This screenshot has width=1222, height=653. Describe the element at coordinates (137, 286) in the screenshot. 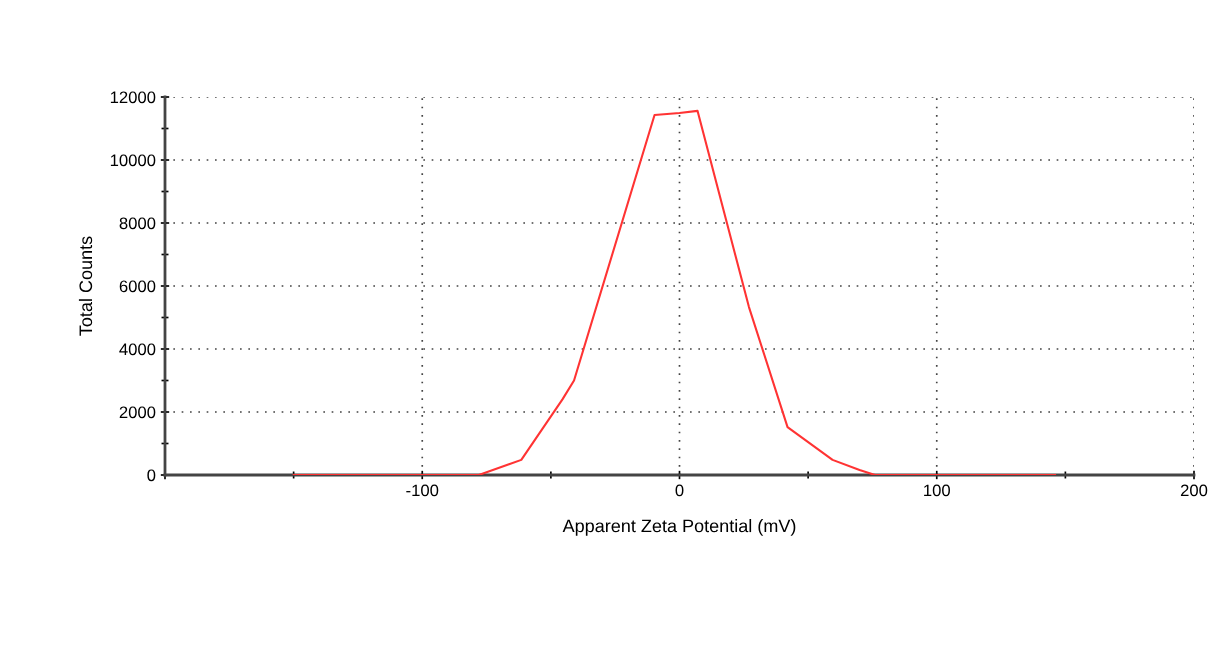

I see `y-tick-label: 6000` at that location.